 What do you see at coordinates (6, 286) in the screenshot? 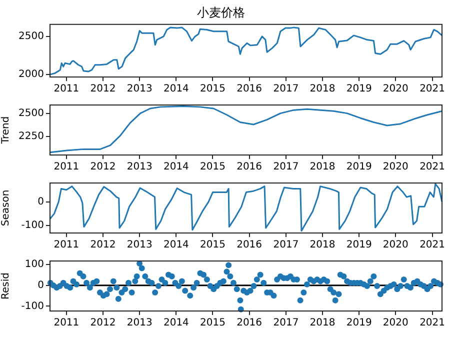
I see `y-axis-title: Resid` at bounding box center [6, 286].